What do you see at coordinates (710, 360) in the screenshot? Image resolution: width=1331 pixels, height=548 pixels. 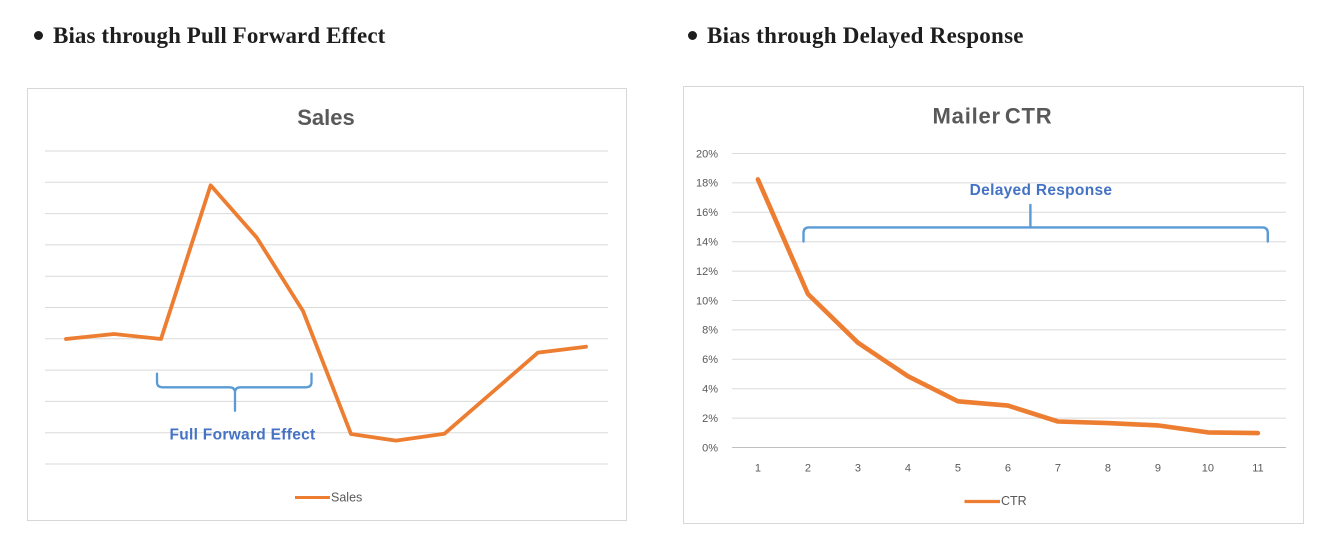 I see `svg-text: 6%` at bounding box center [710, 360].